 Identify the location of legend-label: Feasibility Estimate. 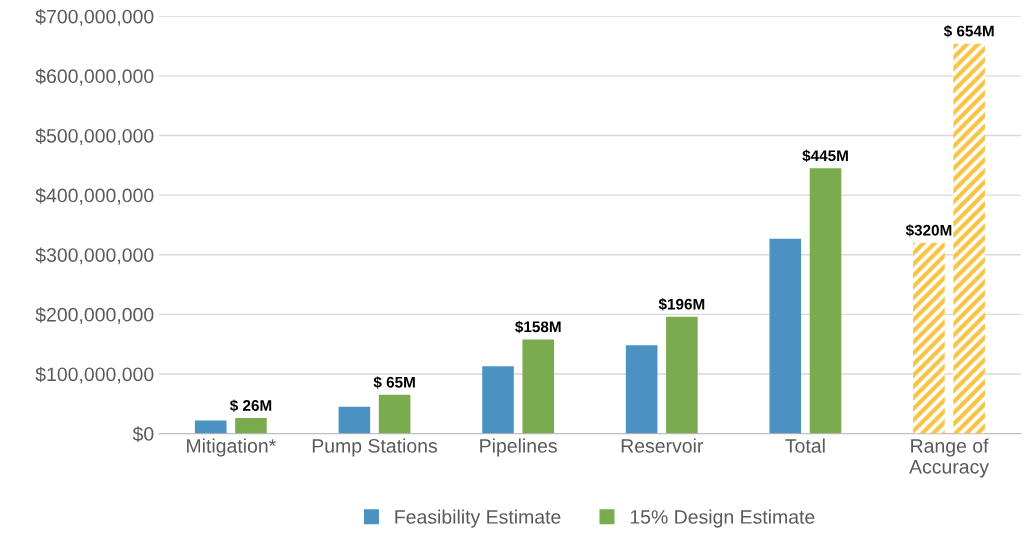
(478, 518).